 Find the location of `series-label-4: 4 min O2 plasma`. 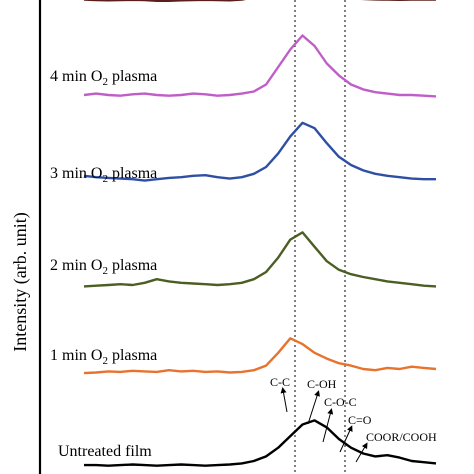

series-label-4: 4 min O2 plasma is located at coordinates (103, 78).